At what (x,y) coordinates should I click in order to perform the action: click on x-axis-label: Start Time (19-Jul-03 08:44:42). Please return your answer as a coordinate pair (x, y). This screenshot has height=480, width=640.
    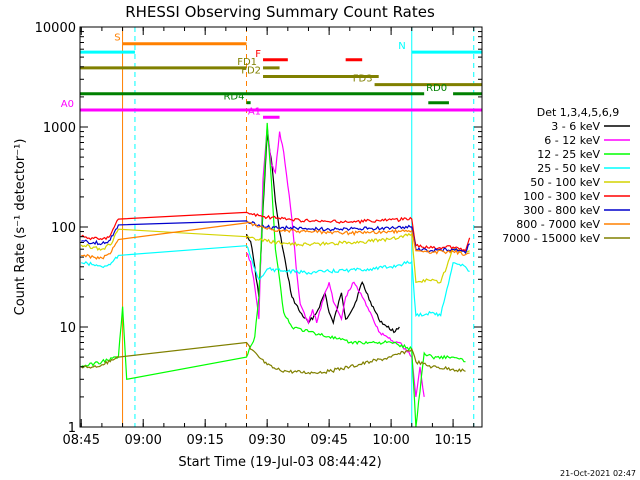
    Looking at the image, I should click on (279, 462).